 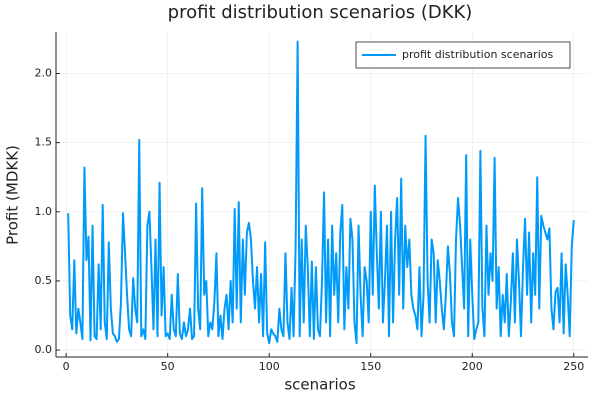 What do you see at coordinates (477, 54) in the screenshot?
I see `legend-label: profit distribution scenarios` at bounding box center [477, 54].